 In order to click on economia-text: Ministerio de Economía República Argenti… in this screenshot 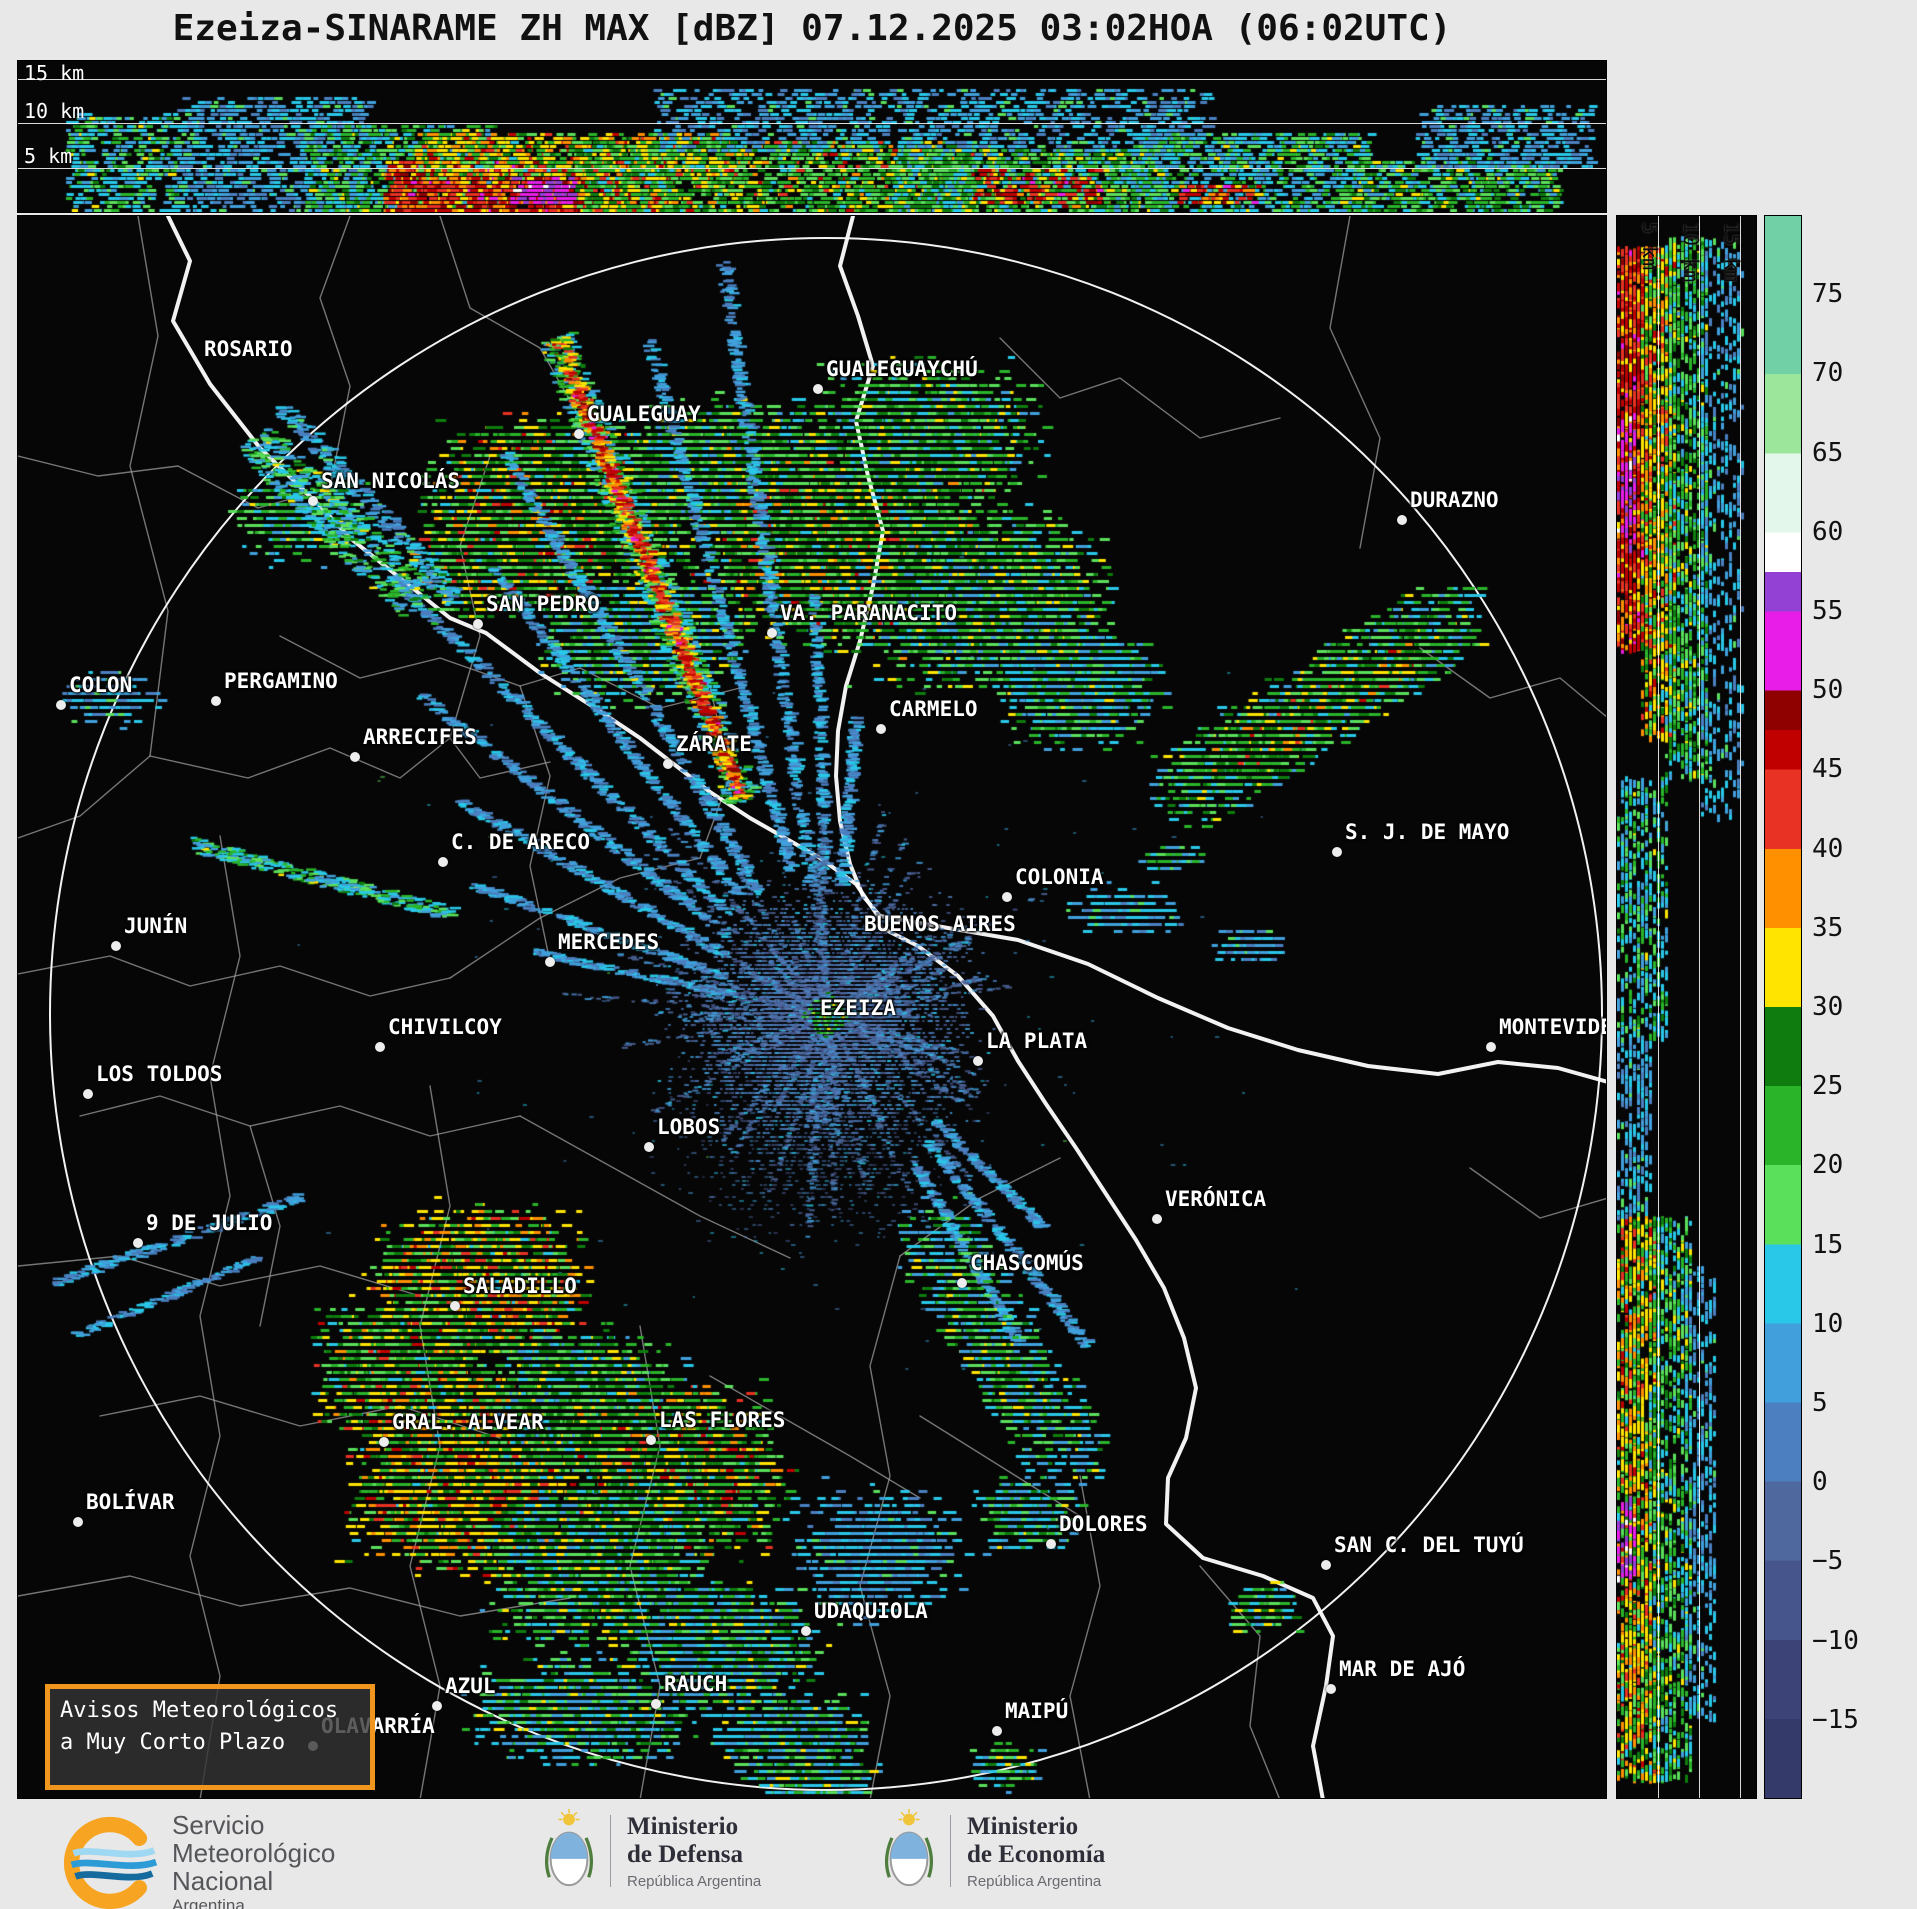, I will do `click(1036, 1851)`.